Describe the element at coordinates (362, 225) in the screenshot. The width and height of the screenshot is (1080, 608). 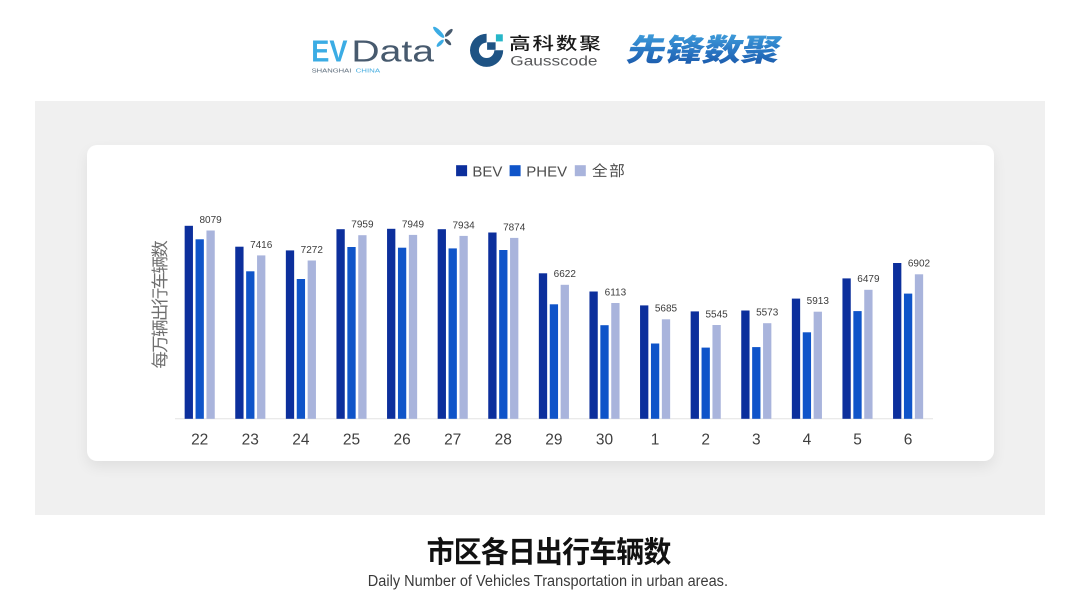
I see `svg-text: 7959` at that location.